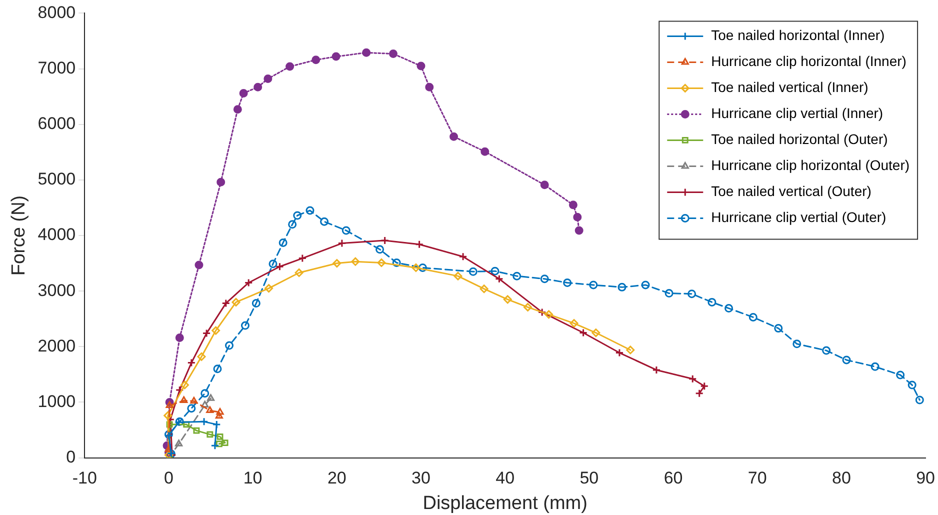 This screenshot has width=938, height=515. Describe the element at coordinates (336, 478) in the screenshot. I see `x-tick-label: 20` at that location.